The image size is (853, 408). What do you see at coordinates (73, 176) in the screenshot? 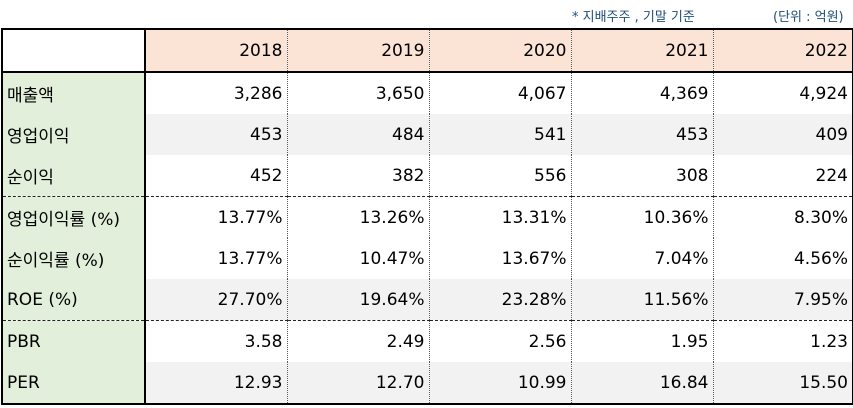
I see `row-label: 순이익` at bounding box center [73, 176].